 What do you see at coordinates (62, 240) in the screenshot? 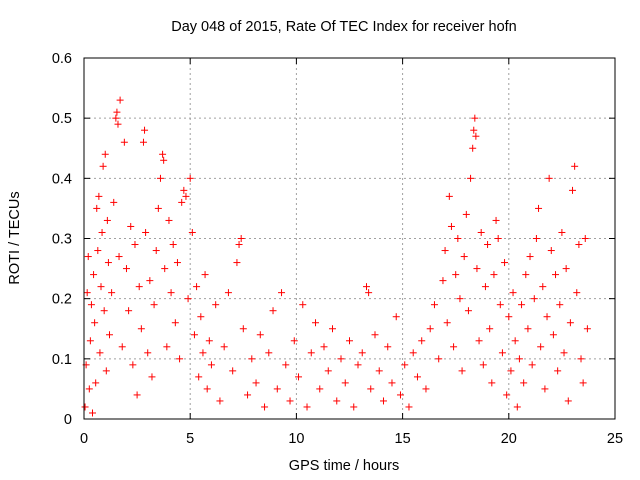
I see `y-tick-label: 0.3` at bounding box center [62, 240].